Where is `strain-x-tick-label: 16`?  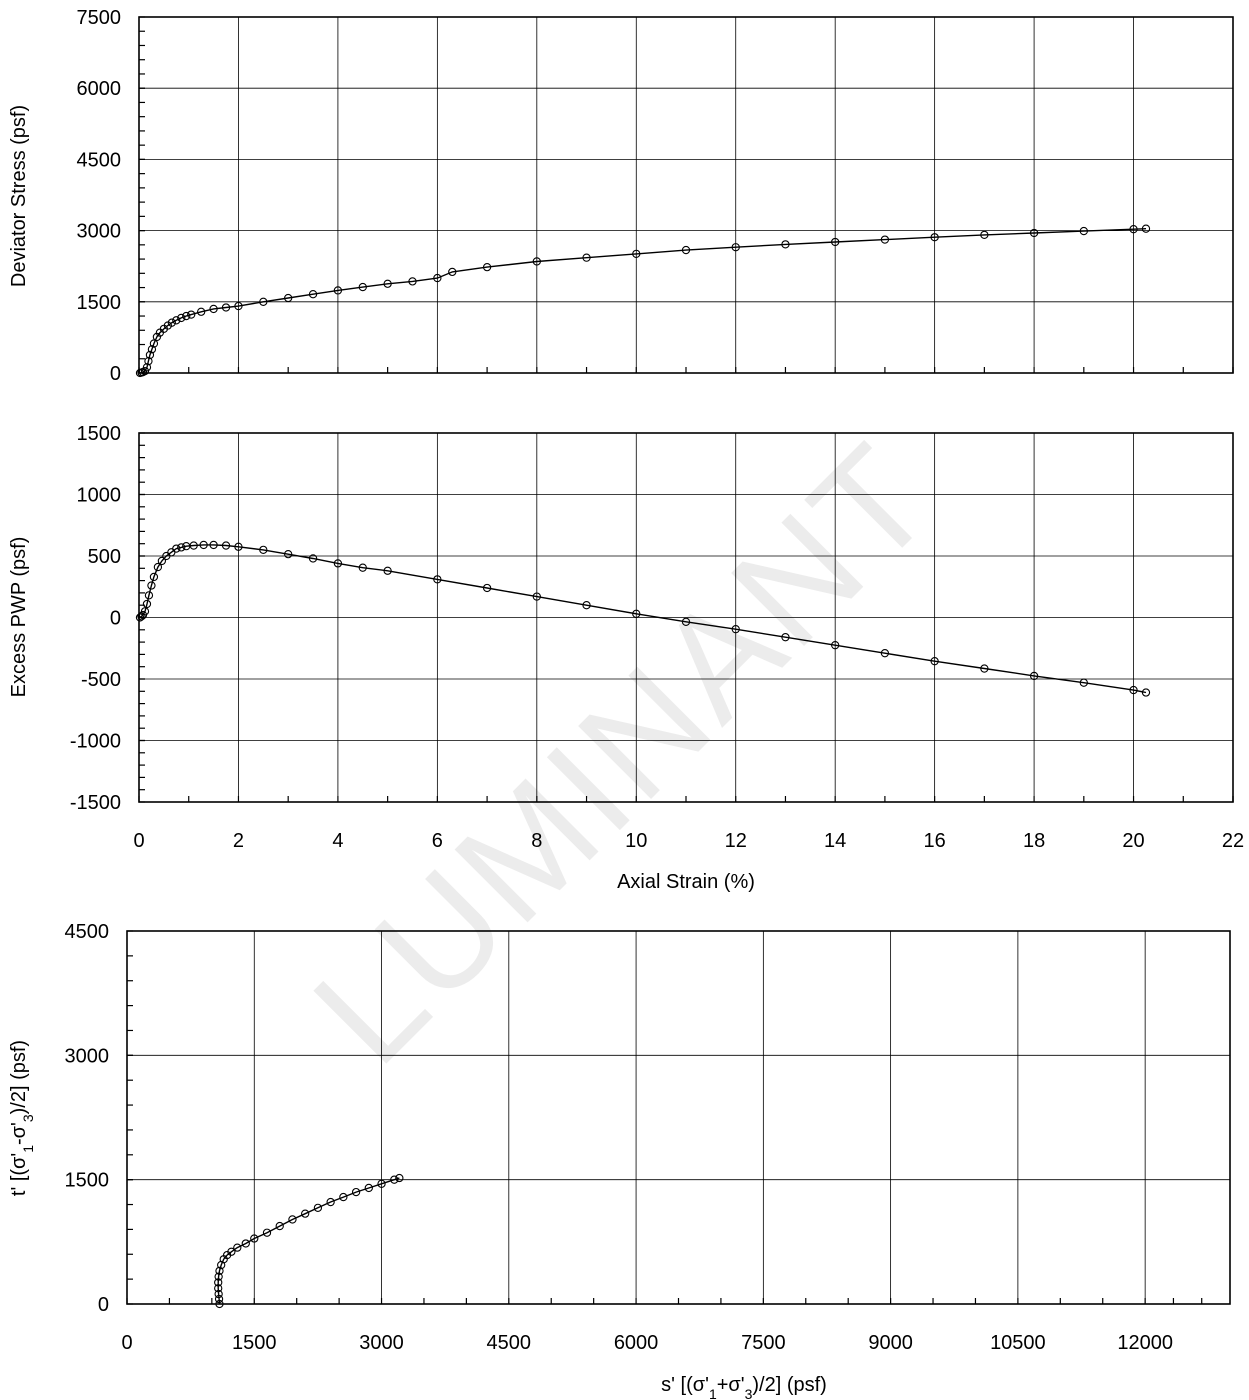
strain-x-tick-label: 16 is located at coordinates (935, 841).